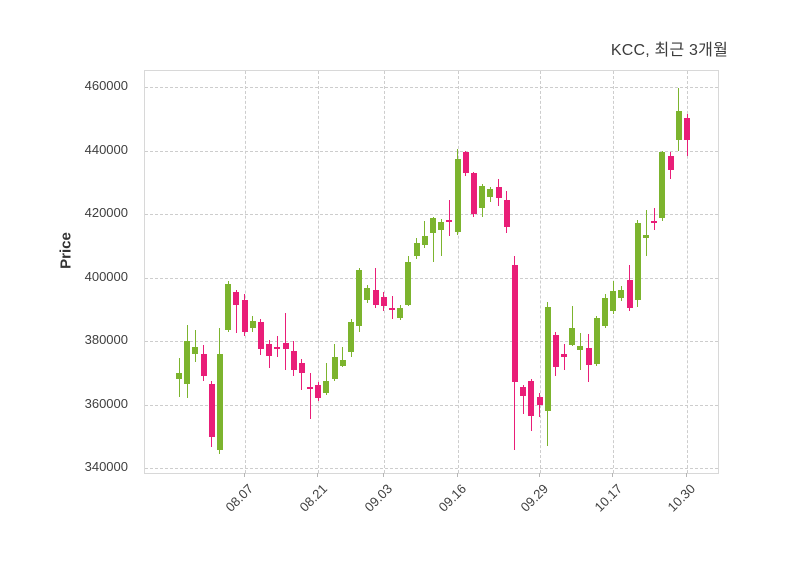 This screenshot has width=800, height=575. Describe the element at coordinates (106, 276) in the screenshot. I see `y-tick-label: 400000` at that location.